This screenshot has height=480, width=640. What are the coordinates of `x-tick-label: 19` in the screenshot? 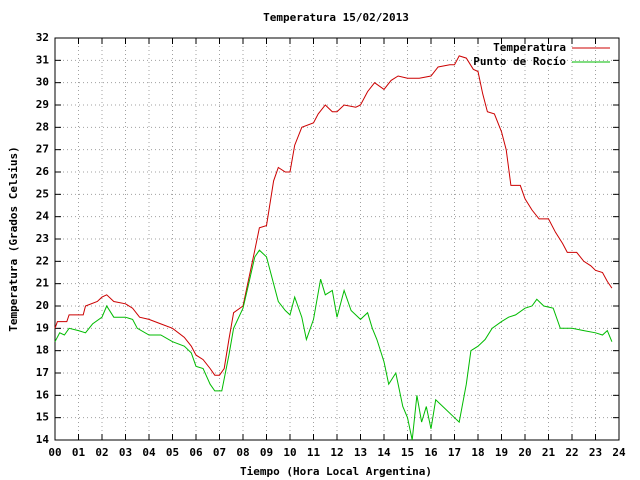 It's located at (501, 452).